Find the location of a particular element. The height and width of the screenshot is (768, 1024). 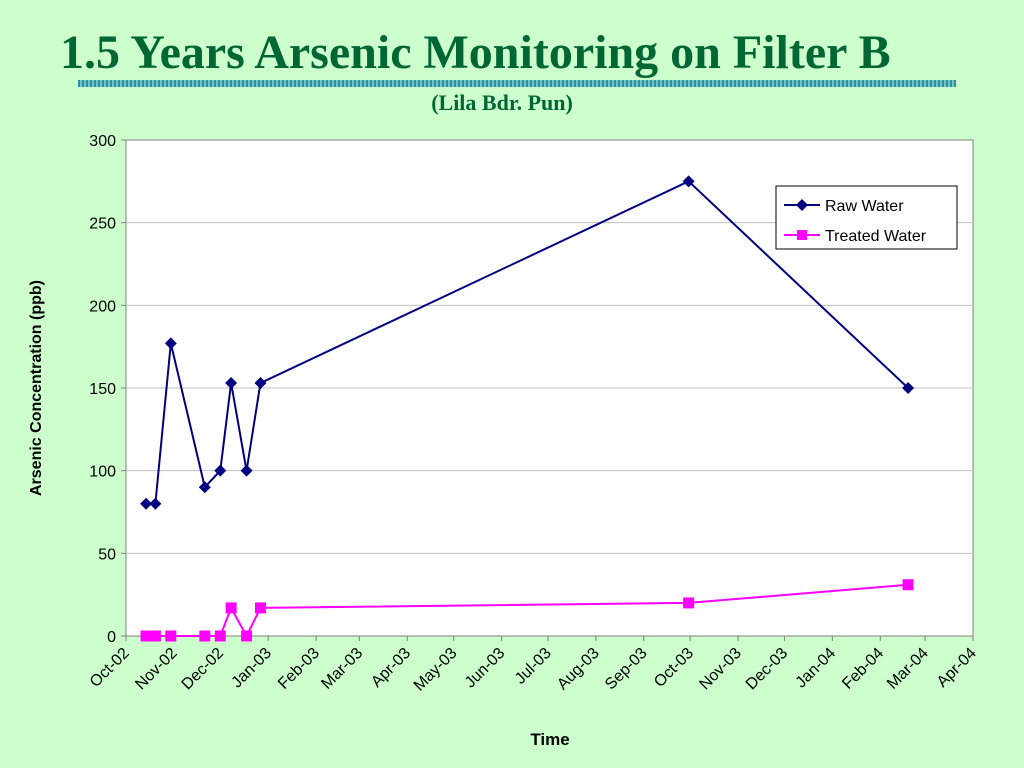

y-tick-label: 250 is located at coordinates (102, 224).